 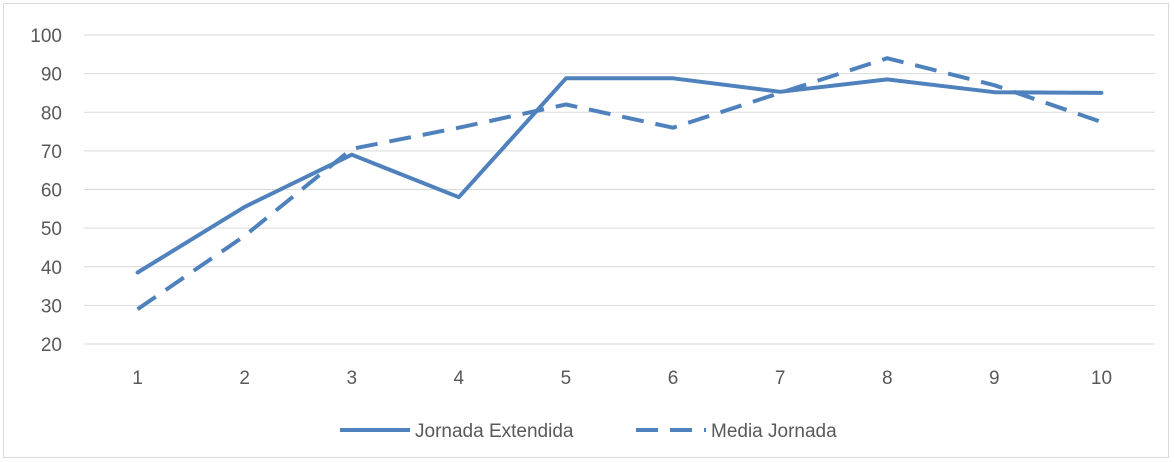 What do you see at coordinates (887, 378) in the screenshot?
I see `x-tick-label: 8` at bounding box center [887, 378].